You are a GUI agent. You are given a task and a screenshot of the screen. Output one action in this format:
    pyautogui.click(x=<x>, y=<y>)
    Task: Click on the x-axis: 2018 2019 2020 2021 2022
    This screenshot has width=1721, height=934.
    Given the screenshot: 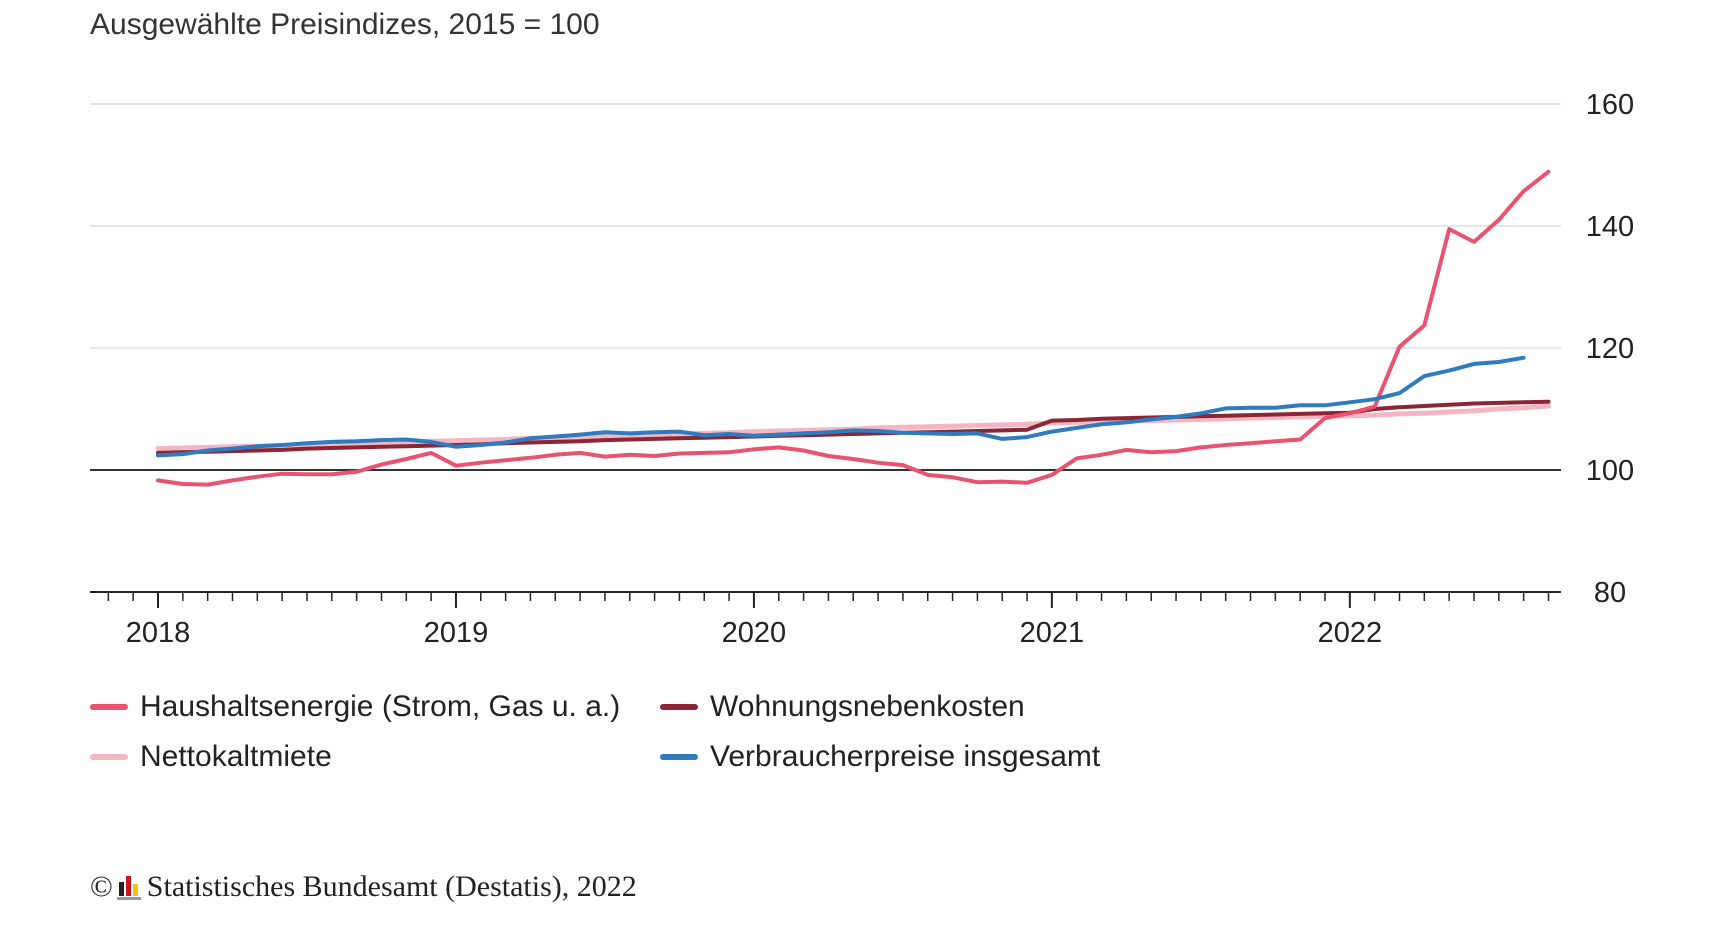 What is the action you would take?
    pyautogui.click(x=825, y=620)
    